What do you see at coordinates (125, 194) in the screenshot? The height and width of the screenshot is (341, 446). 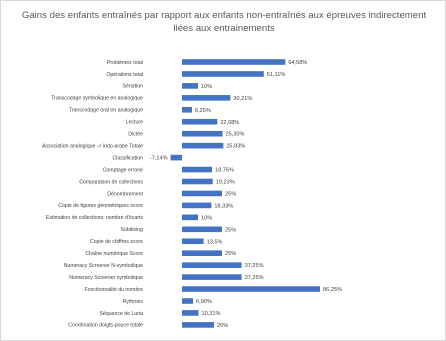 I see `category-label: Dénombrement` at bounding box center [125, 194].